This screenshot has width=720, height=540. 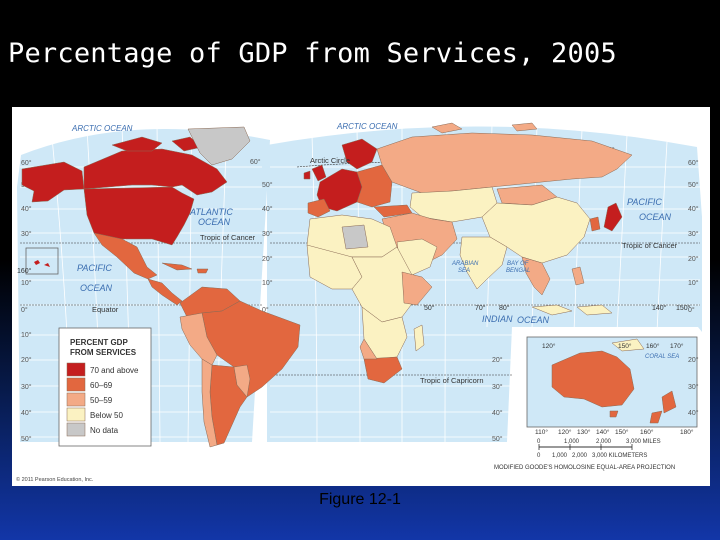 What do you see at coordinates (101, 400) in the screenshot?
I see `legend-label: 50–59` at bounding box center [101, 400].